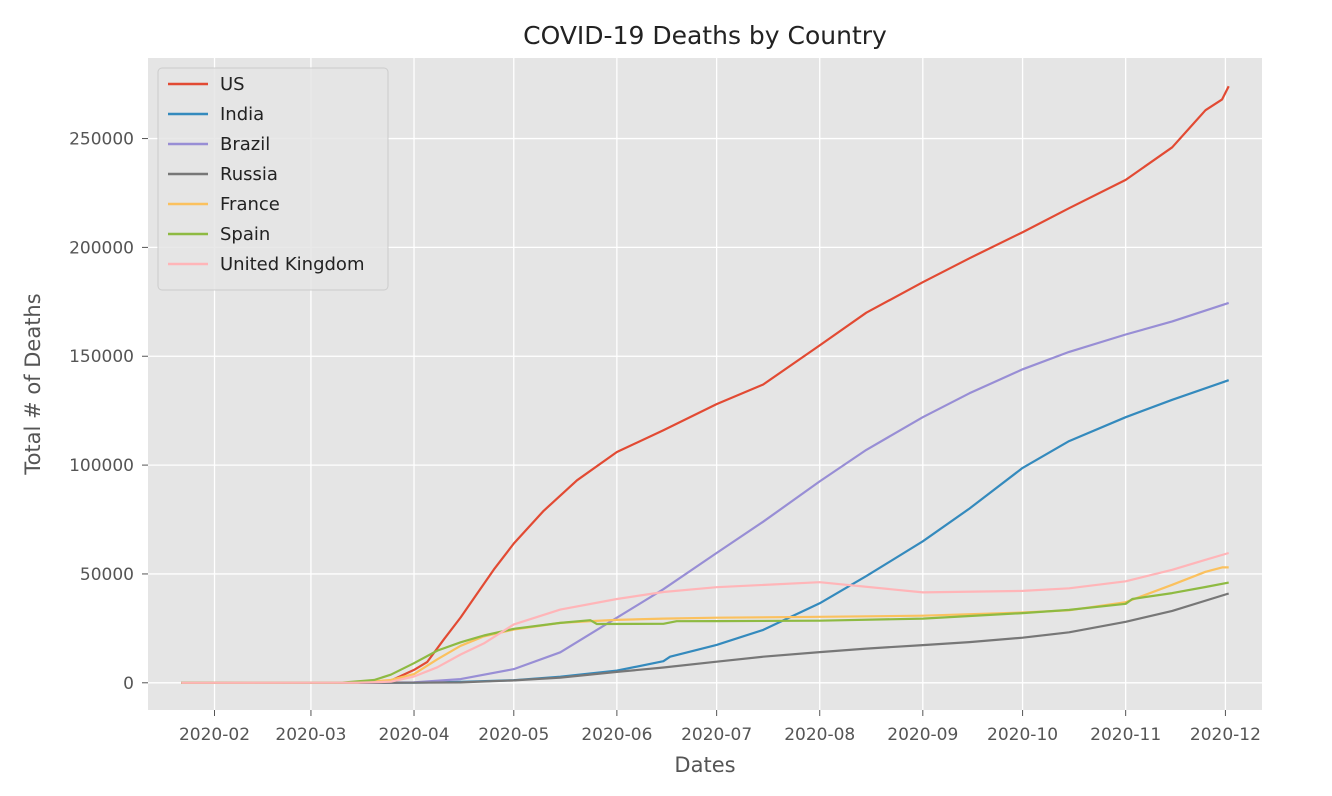 This screenshot has height=796, width=1332. I want to click on series-line-russia, so click(705, 638).